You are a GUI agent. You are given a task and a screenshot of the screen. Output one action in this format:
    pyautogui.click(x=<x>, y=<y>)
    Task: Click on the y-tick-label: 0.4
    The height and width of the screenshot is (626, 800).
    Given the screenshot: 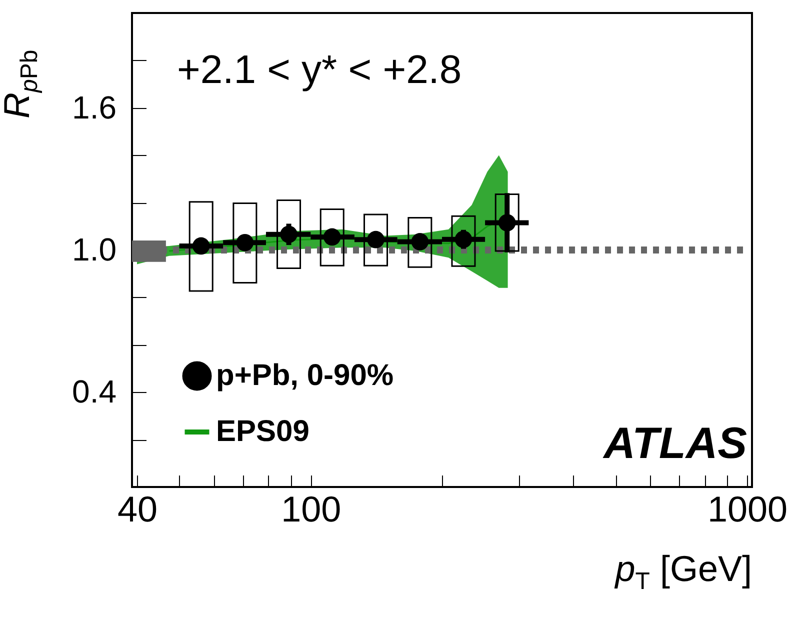 What is the action you would take?
    pyautogui.click(x=94, y=392)
    